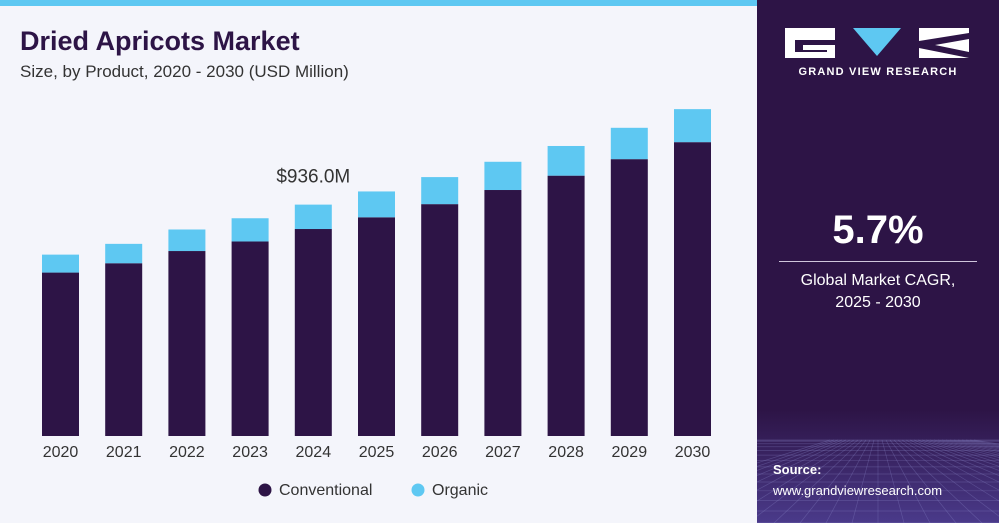  Describe the element at coordinates (377, 452) in the screenshot. I see `x-tick-label-2025: 2025` at that location.